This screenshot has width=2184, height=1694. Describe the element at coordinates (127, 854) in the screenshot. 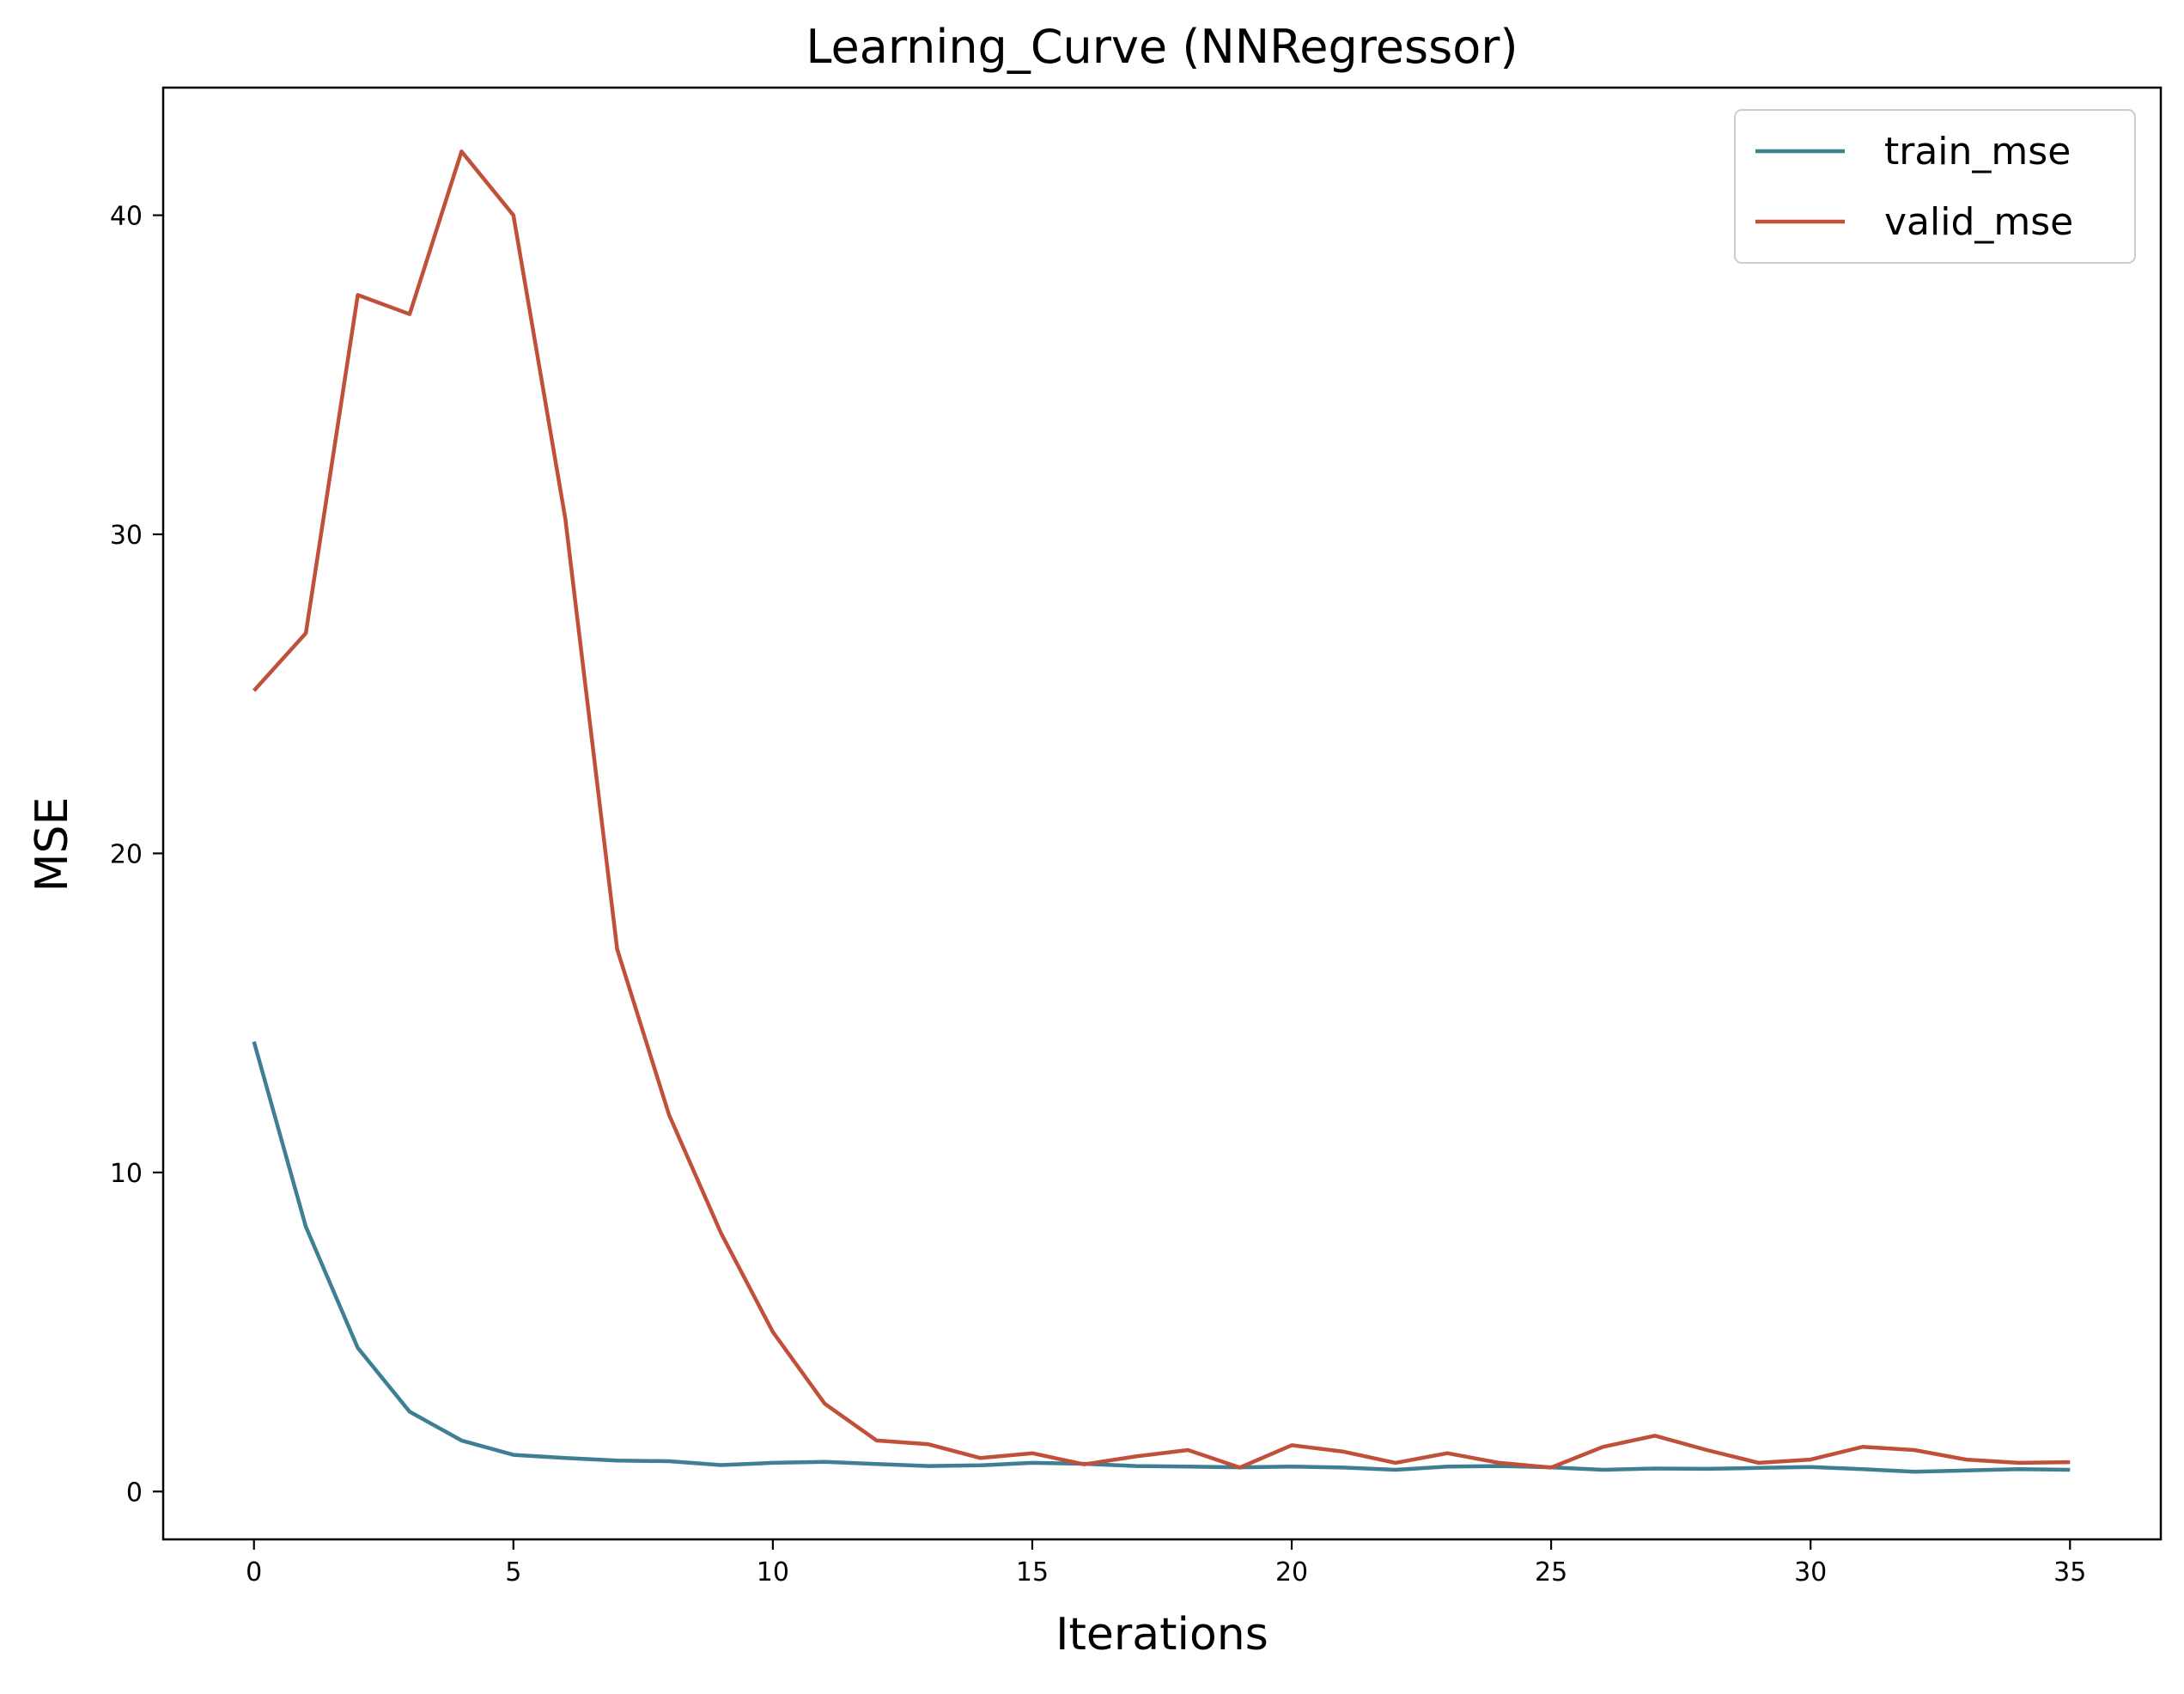

I see `y-tick-label: 20` at that location.